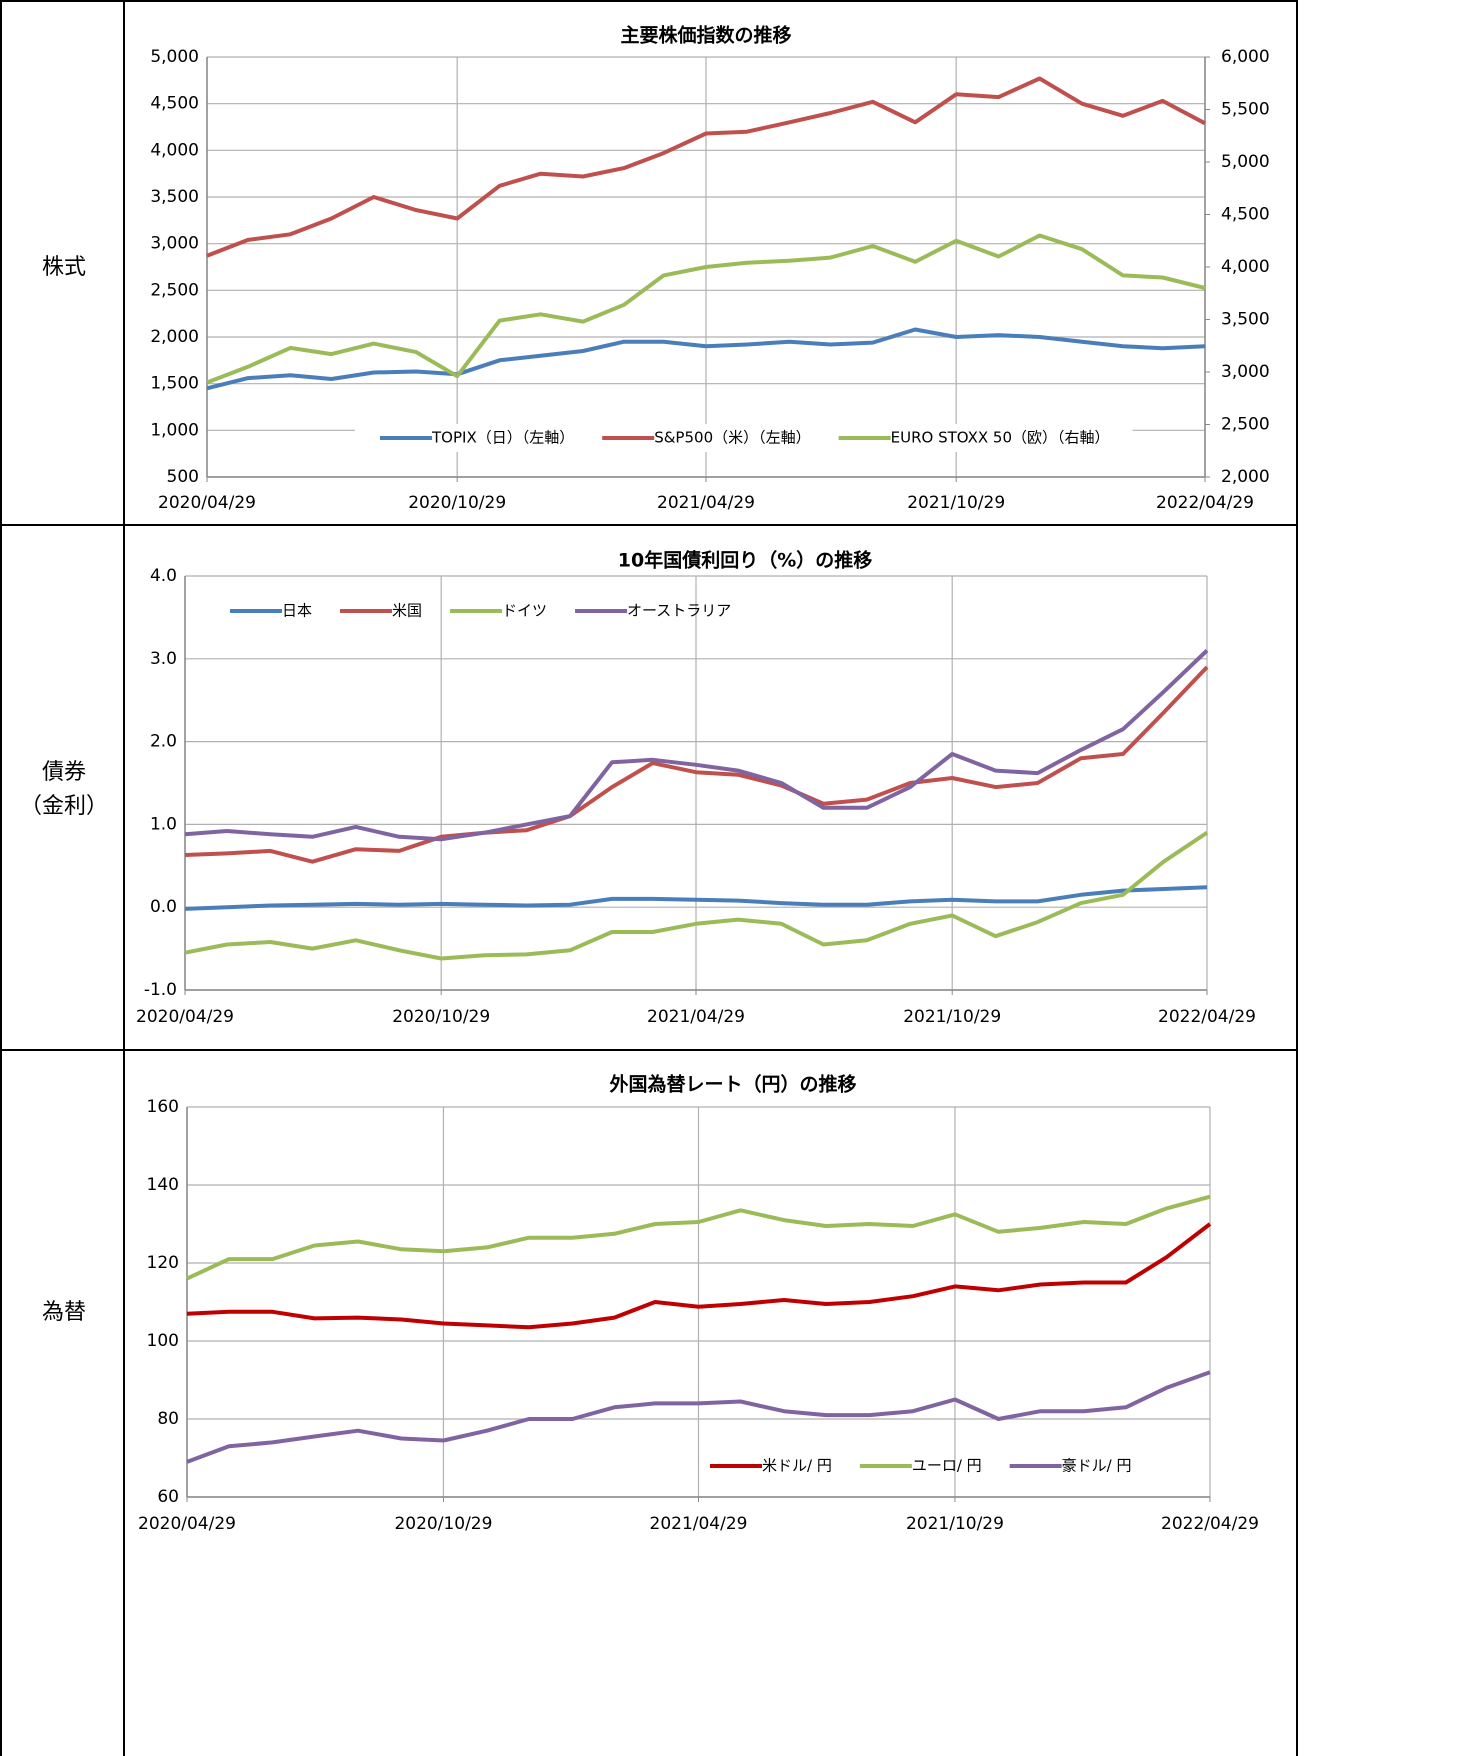 The width and height of the screenshot is (1463, 1756). Describe the element at coordinates (1245, 57) in the screenshot. I see `y2-tick-label: 6,000` at that location.